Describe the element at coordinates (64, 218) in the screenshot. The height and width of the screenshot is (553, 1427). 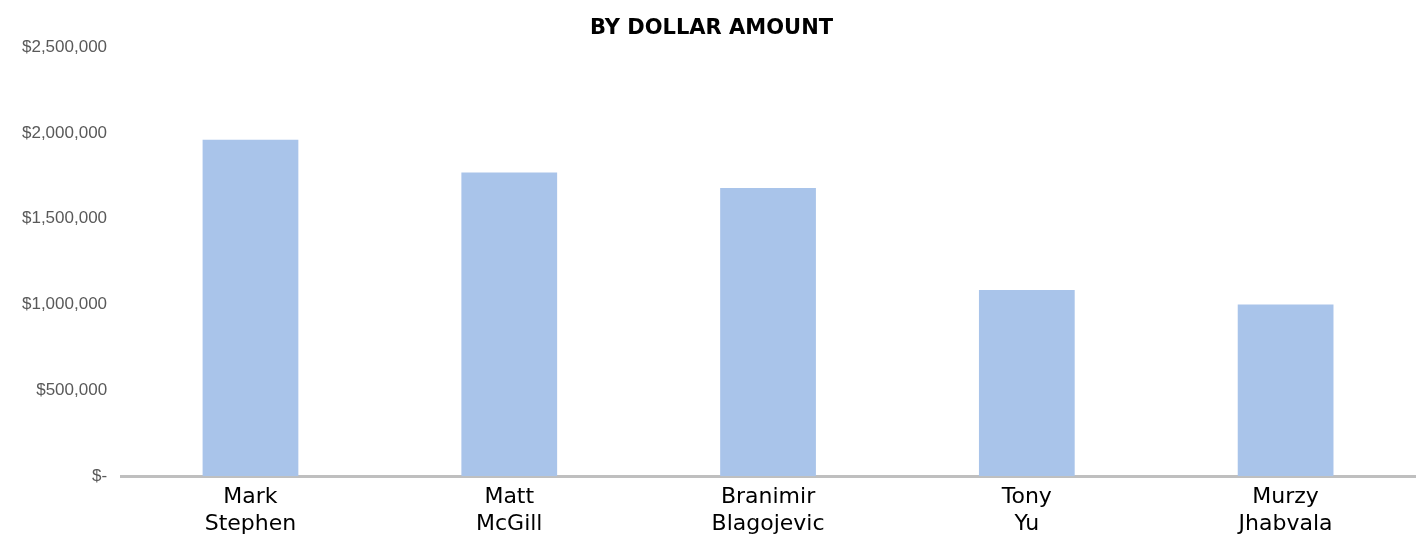
I see `y-tick-label: $1,500,000` at that location.